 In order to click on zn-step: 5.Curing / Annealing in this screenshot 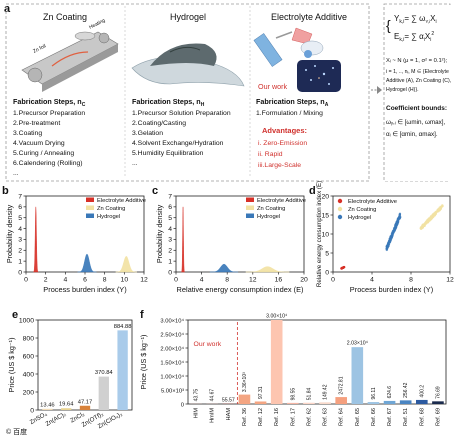, I will do `click(43, 153)`.